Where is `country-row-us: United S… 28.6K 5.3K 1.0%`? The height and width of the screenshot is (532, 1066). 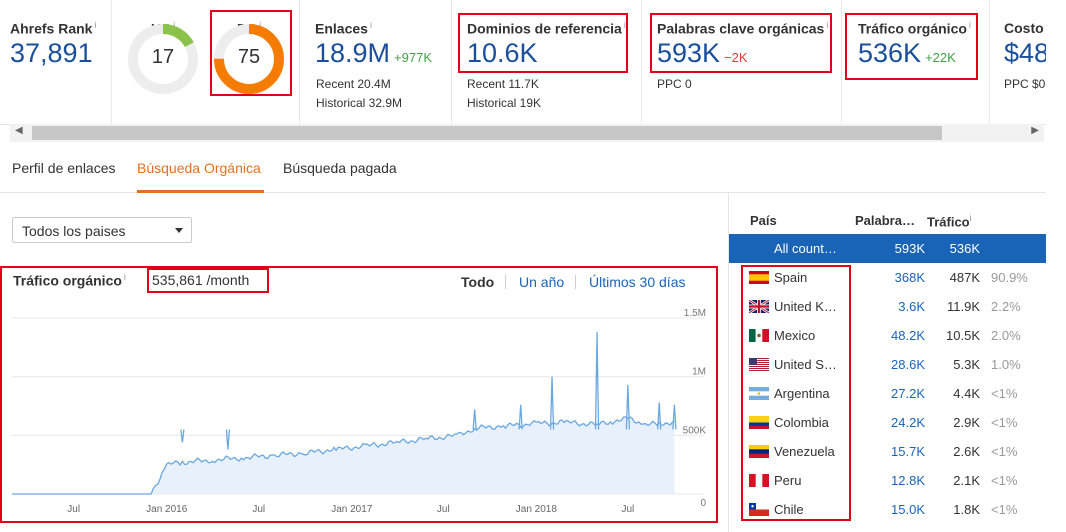
country-row-us: United S… 28.6K 5.3K 1.0% is located at coordinates (887, 364).